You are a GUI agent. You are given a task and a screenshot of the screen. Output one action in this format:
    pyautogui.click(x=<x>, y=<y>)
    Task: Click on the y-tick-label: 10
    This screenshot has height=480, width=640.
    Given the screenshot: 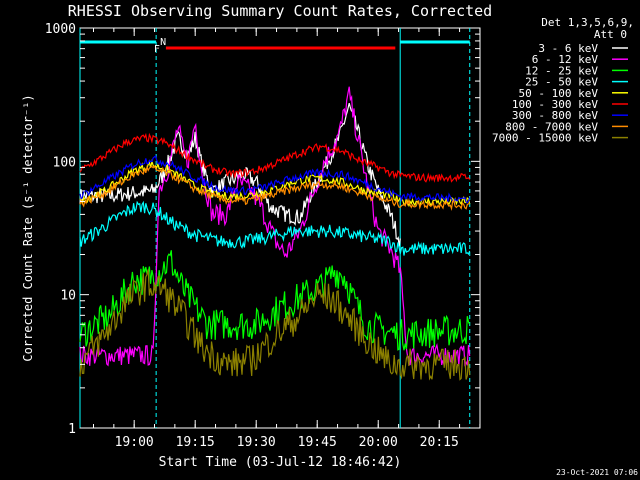 What is the action you would take?
    pyautogui.click(x=68, y=296)
    